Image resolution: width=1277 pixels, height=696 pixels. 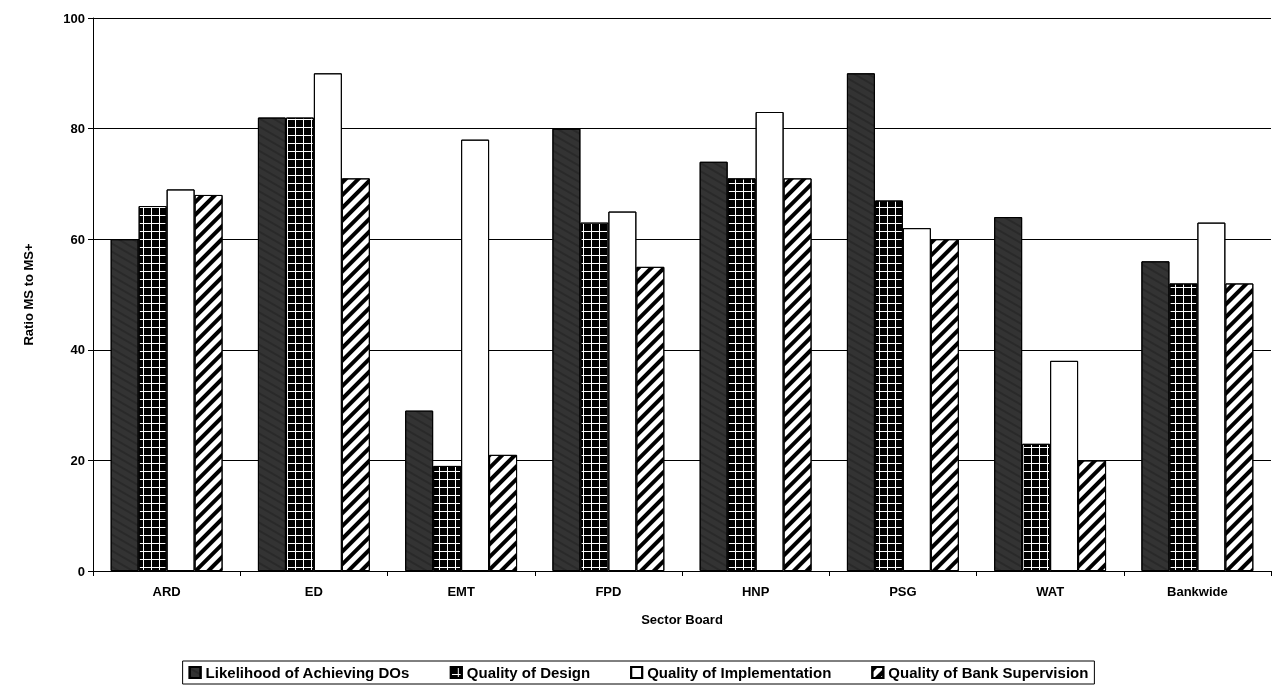 I want to click on x-tick-label: Bankwide, so click(x=1197, y=591).